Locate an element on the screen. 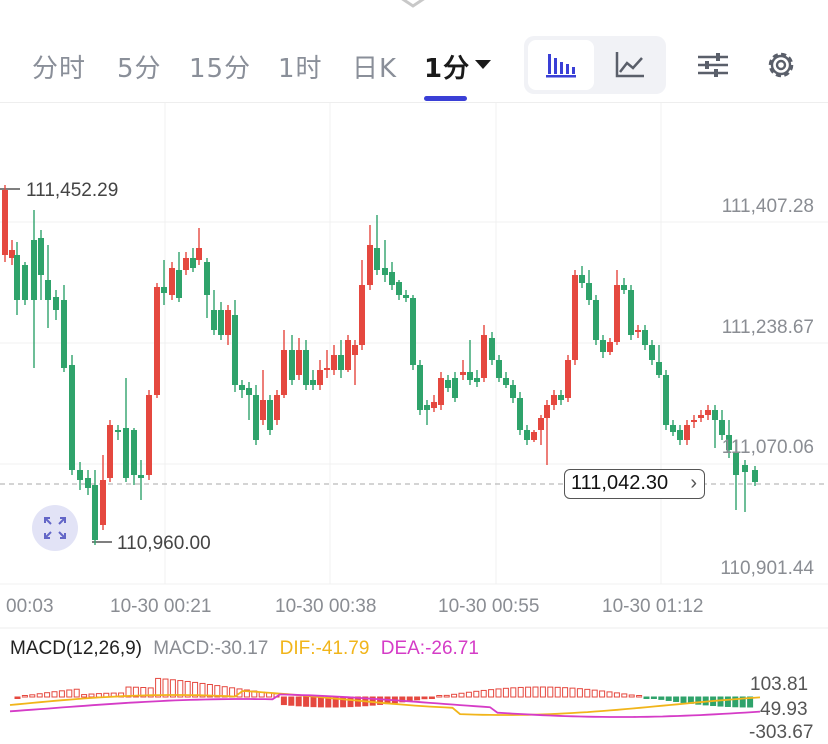 The width and height of the screenshot is (828, 744). tab-15min: 15分 is located at coordinates (220, 69).